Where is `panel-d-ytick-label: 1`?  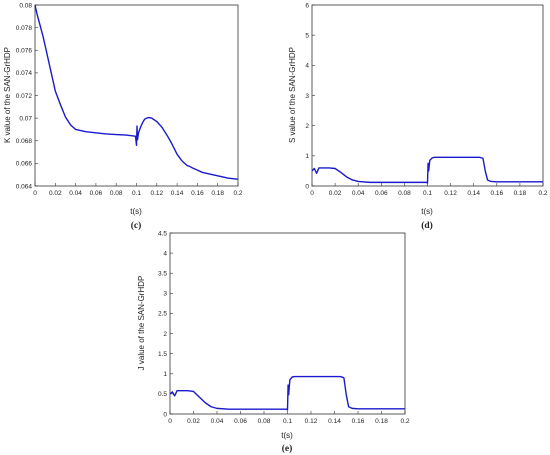 panel-d-ytick-label: 1 is located at coordinates (307, 156).